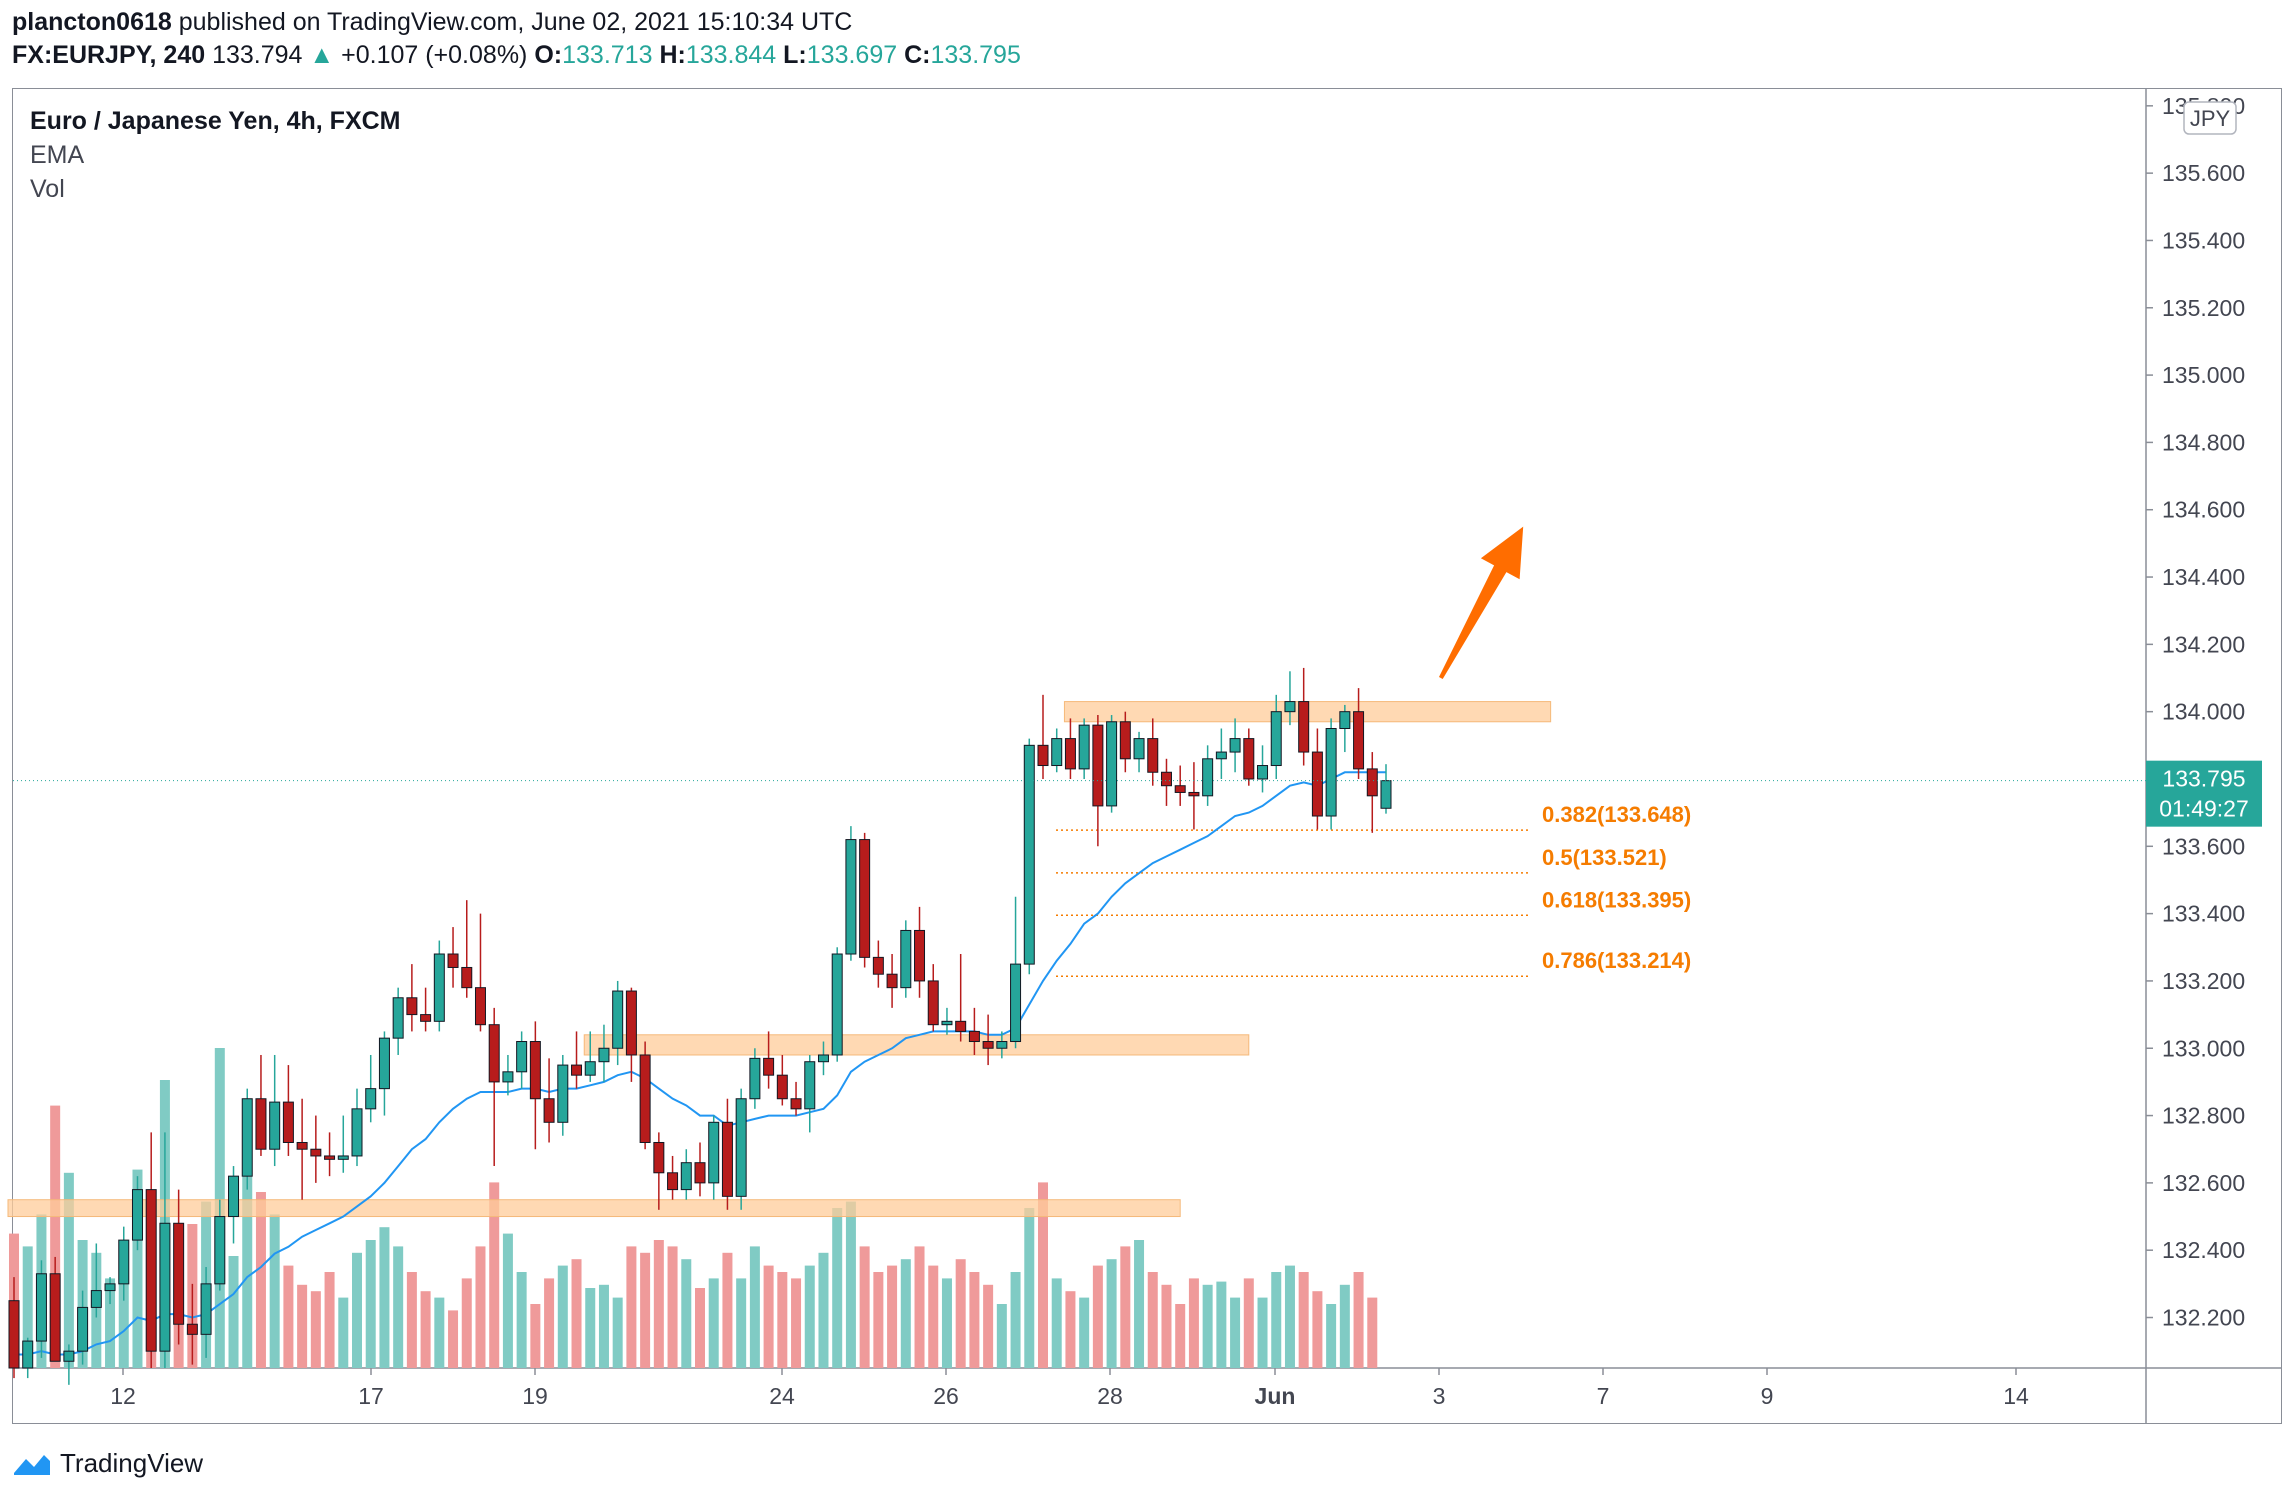 The image size is (2294, 1498). I want to click on bullish-arrow-icon, so click(1481, 602).